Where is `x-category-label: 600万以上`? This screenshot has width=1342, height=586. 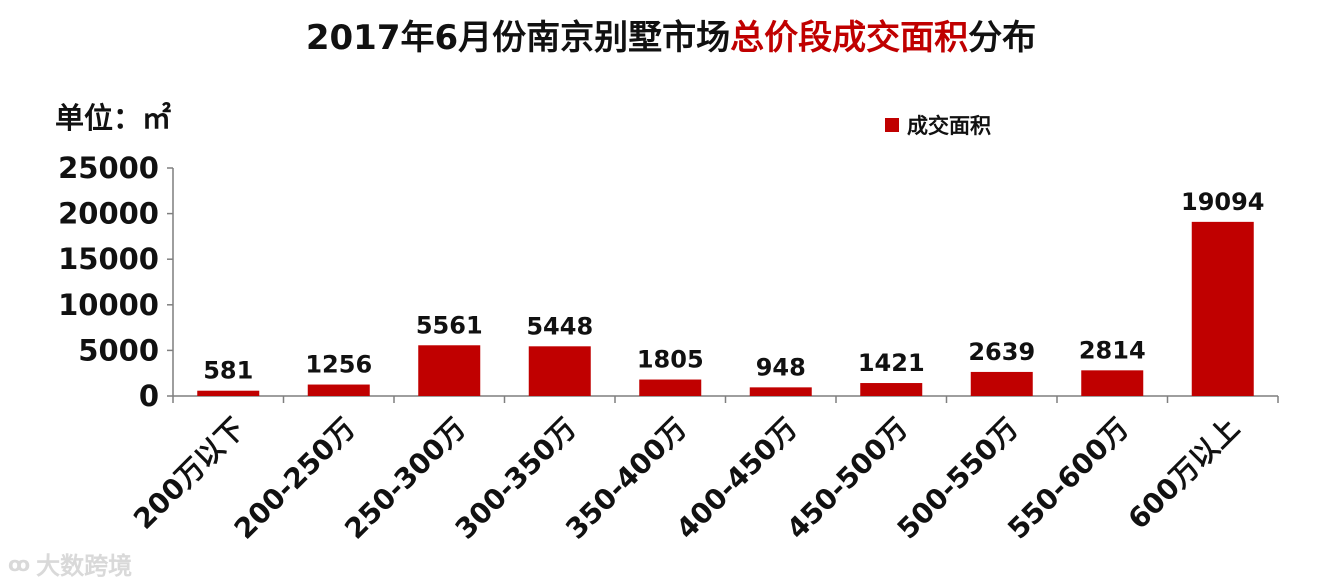 x-category-label: 600万以上 is located at coordinates (1184, 474).